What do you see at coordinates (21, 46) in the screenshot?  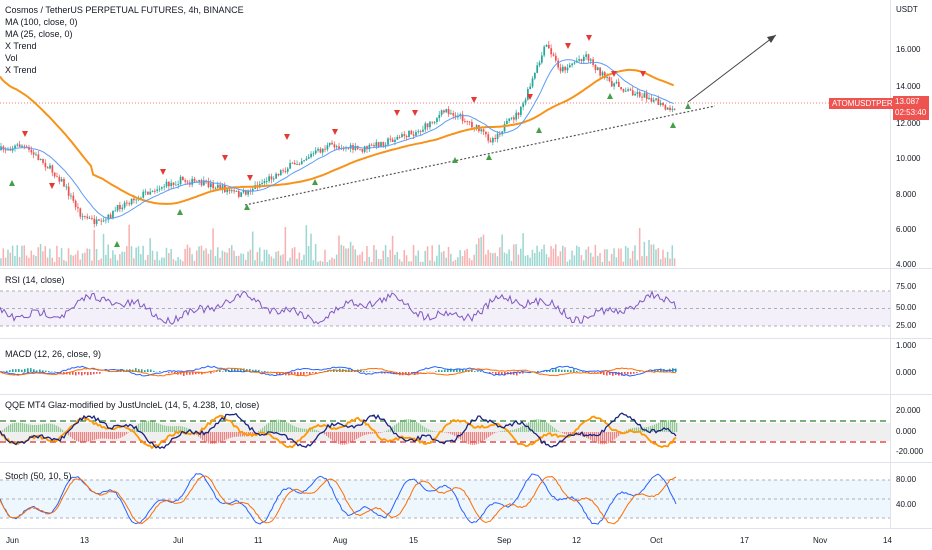 I see `legend-xtrend-1: X Trend` at bounding box center [21, 46].